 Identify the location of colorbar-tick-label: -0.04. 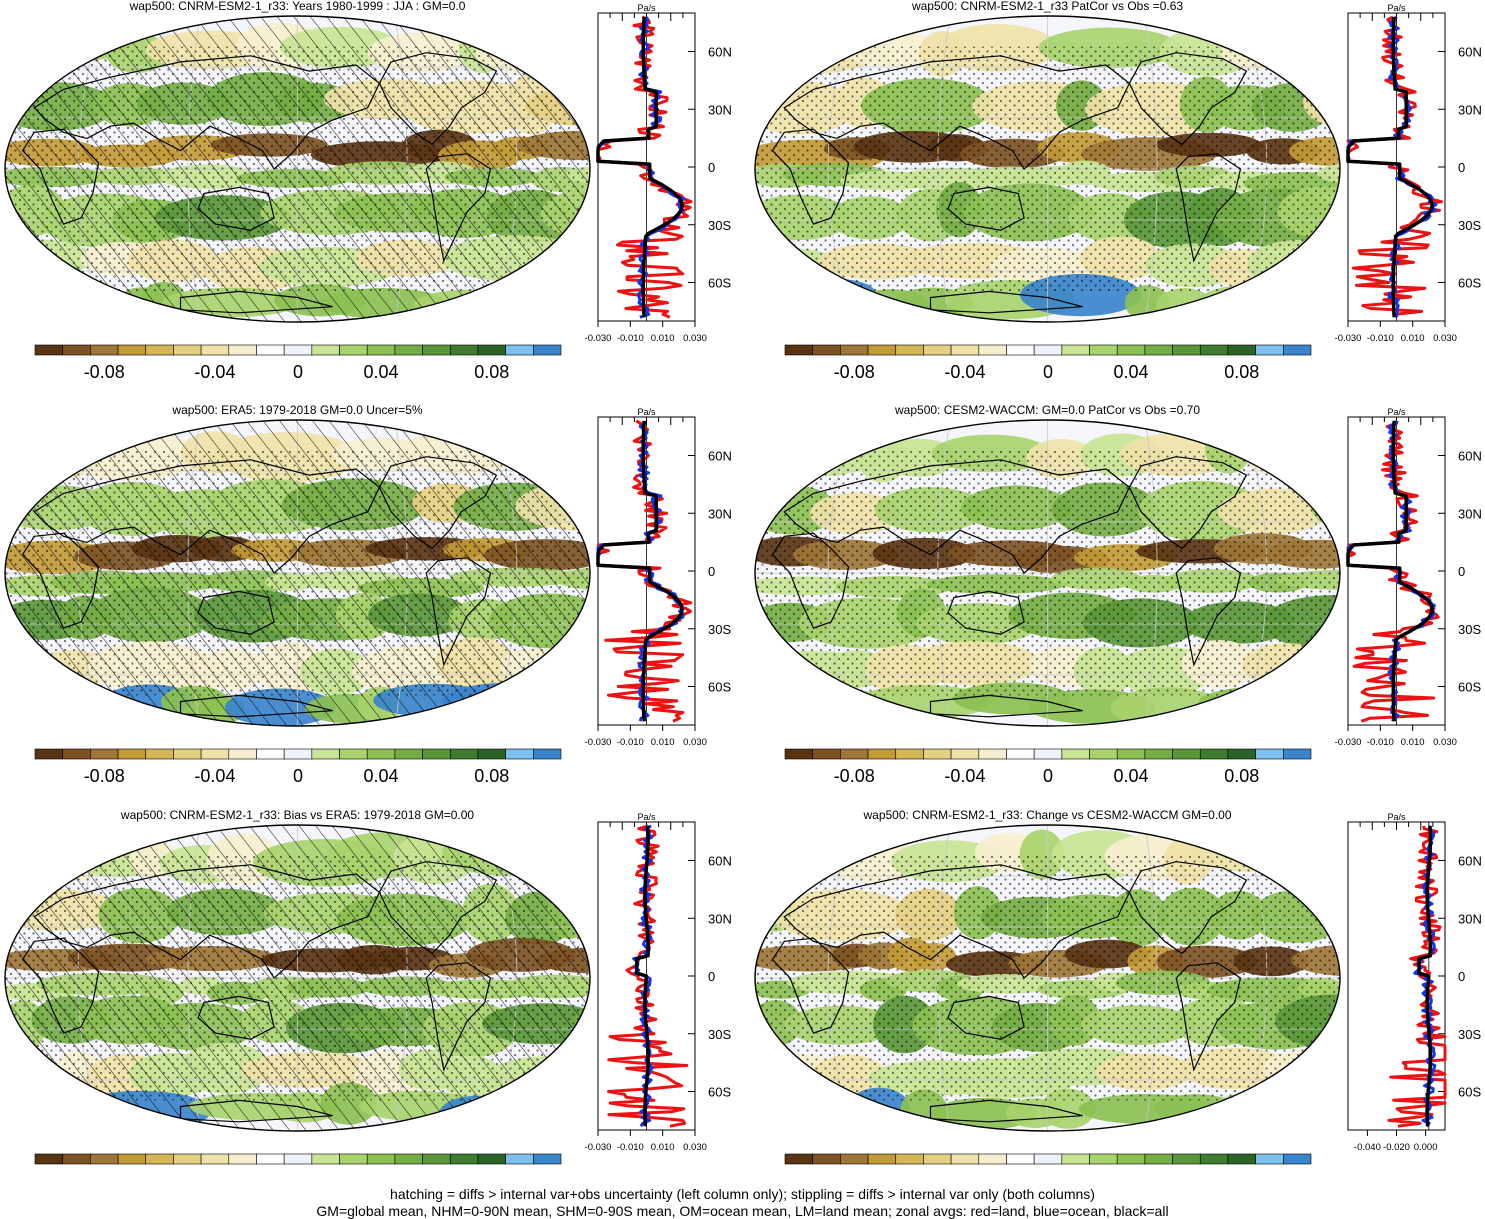
(964, 372).